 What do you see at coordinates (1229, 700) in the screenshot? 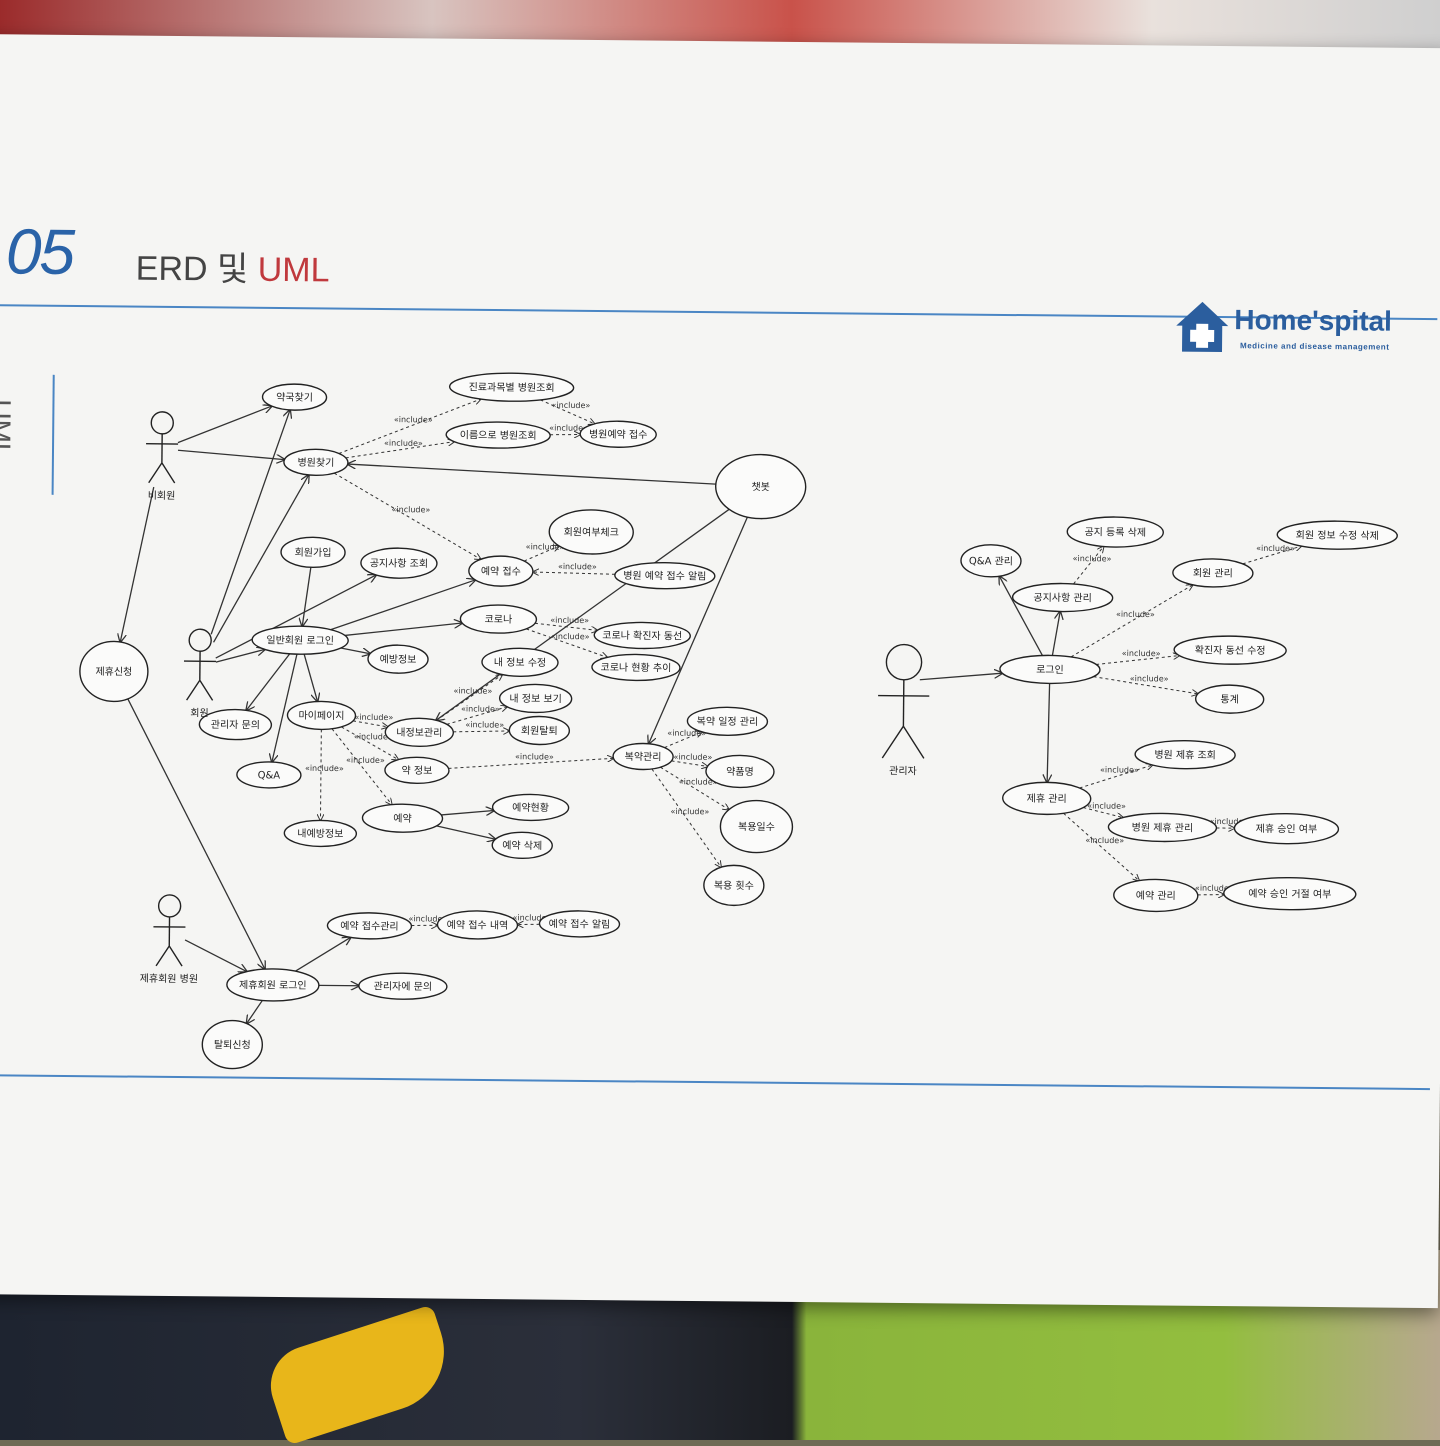
I see `usecase-label: 통계` at bounding box center [1229, 700].